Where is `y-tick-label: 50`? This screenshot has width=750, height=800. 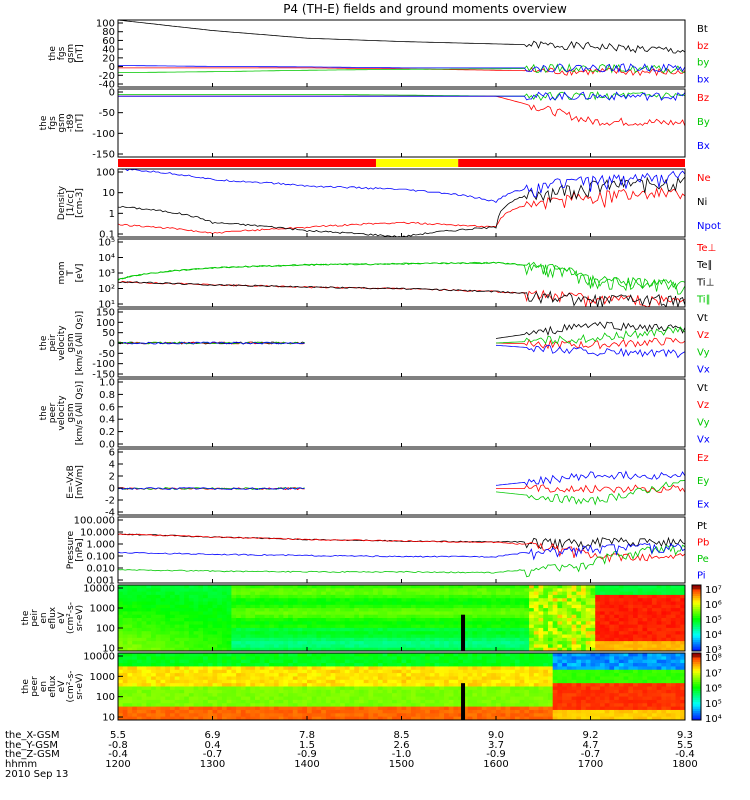 y-tick-label: 50 is located at coordinates (108, 333).